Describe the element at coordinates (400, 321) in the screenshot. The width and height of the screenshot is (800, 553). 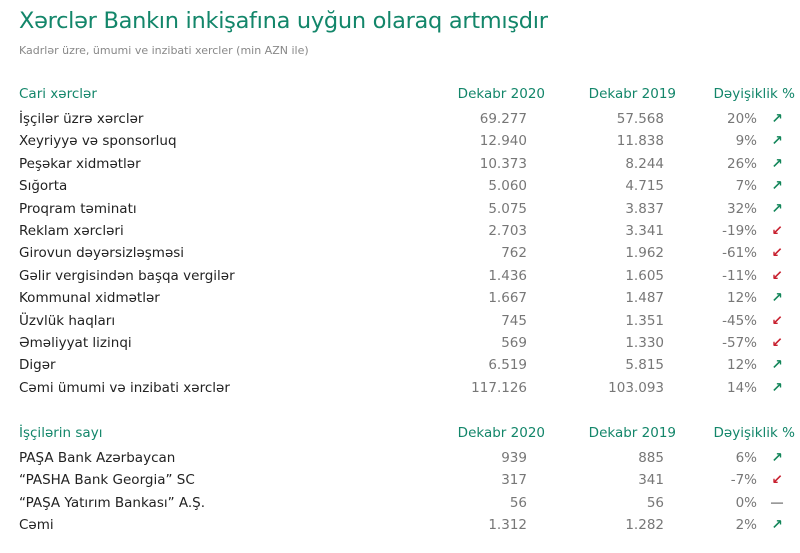
I see `table-row: Üzvlük haqları 745 1.351 -45% ↙` at that location.